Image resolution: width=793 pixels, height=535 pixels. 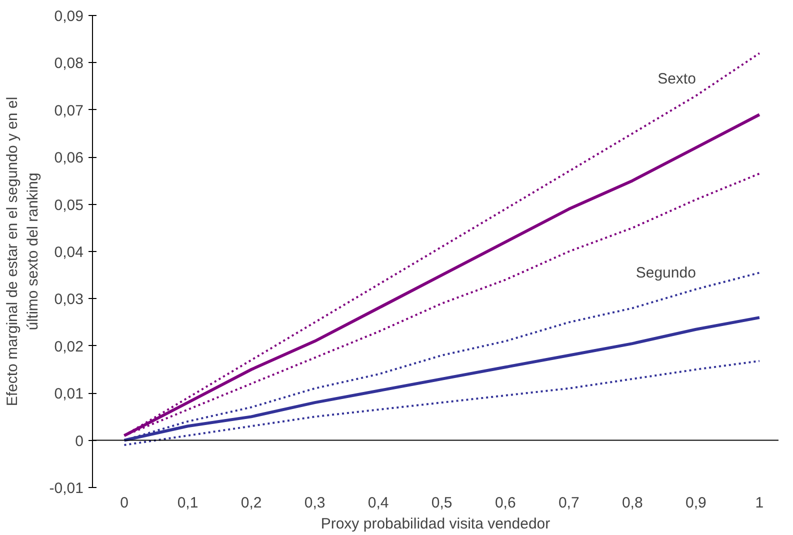 I want to click on y-tick-label: 0,05, so click(x=69, y=205).